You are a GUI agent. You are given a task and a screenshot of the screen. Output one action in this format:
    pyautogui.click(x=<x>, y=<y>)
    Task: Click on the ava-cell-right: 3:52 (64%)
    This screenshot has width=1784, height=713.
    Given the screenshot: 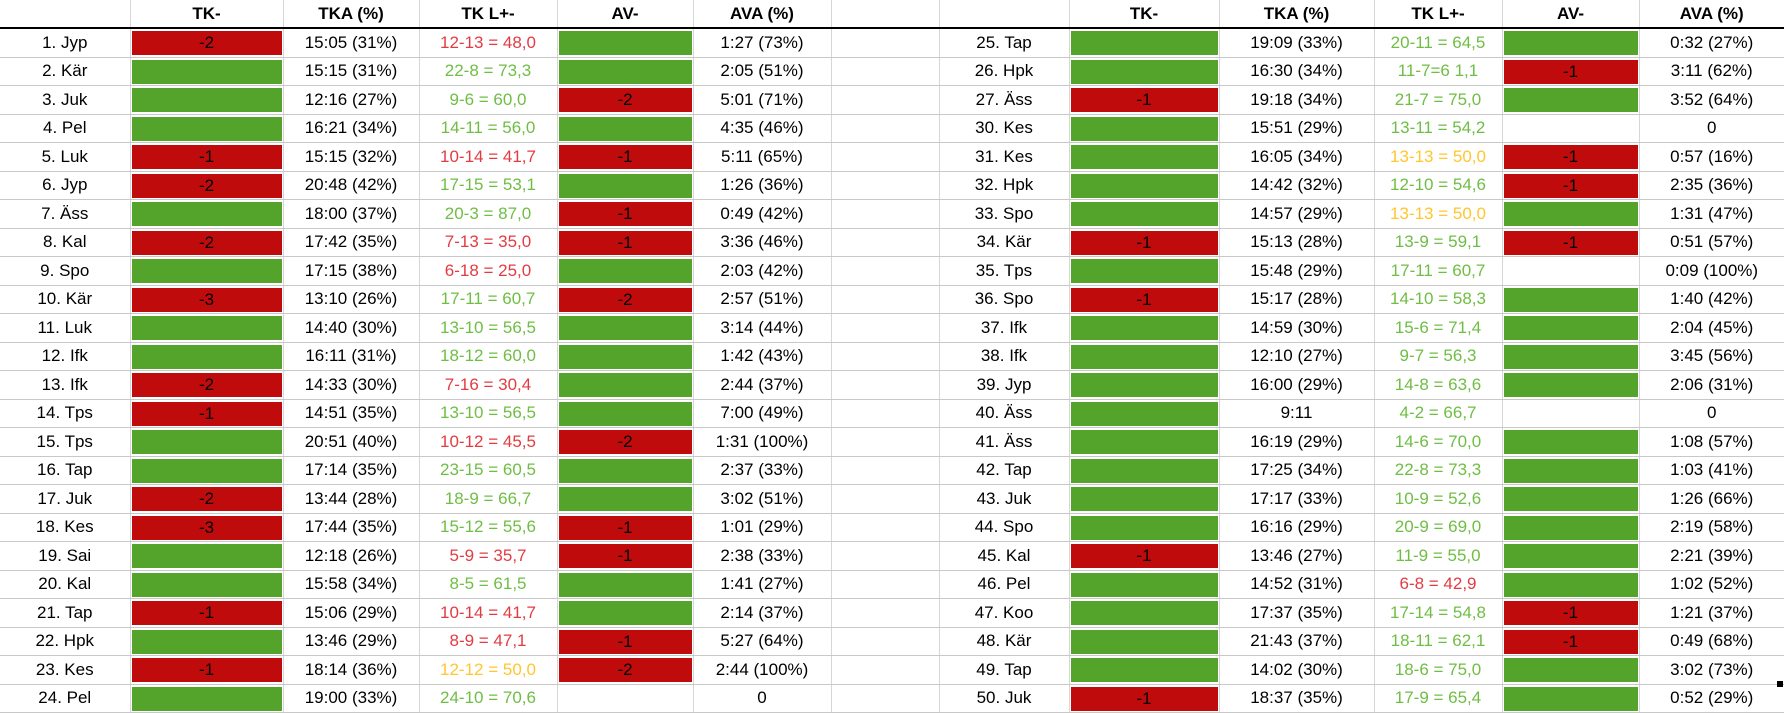 What is the action you would take?
    pyautogui.click(x=1711, y=100)
    